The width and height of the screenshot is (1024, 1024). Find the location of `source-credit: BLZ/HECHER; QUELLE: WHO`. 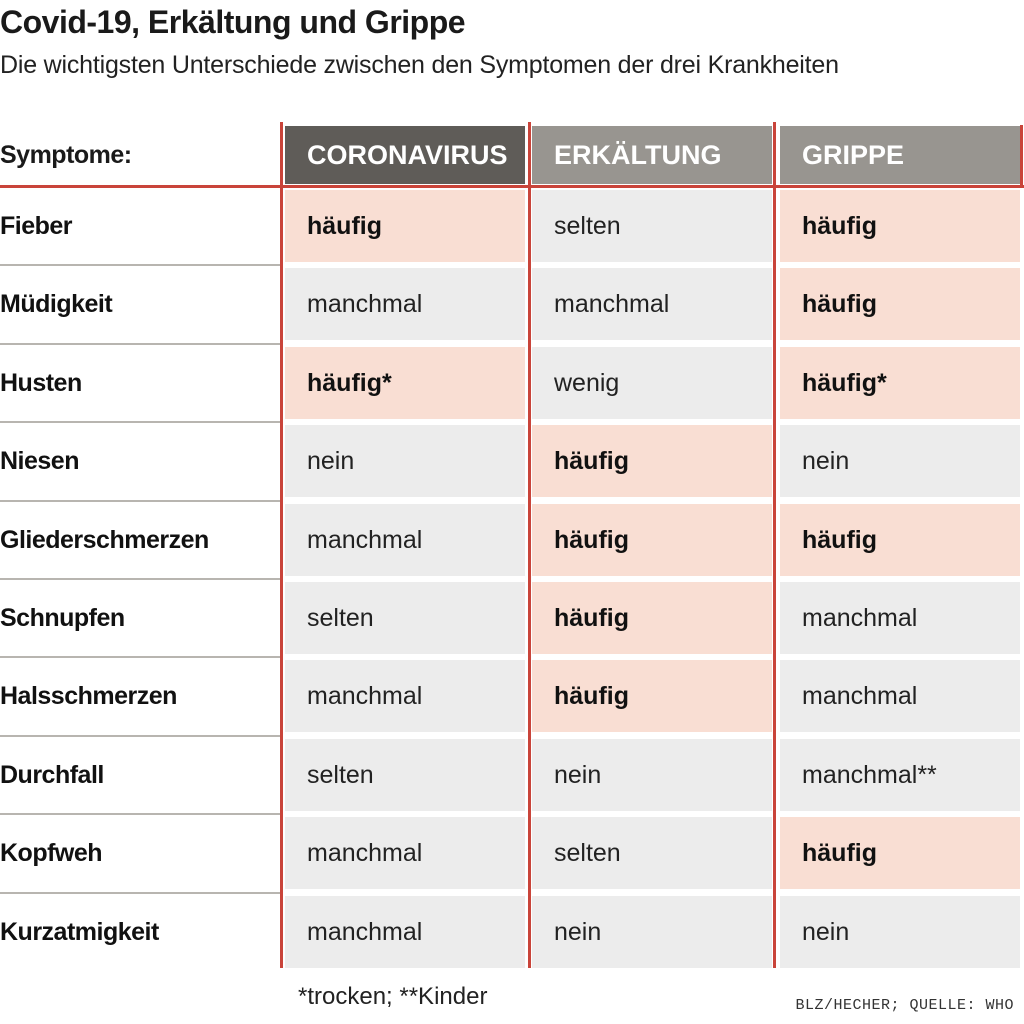

source-credit: BLZ/HECHER; QUELLE: WHO is located at coordinates (904, 1005).